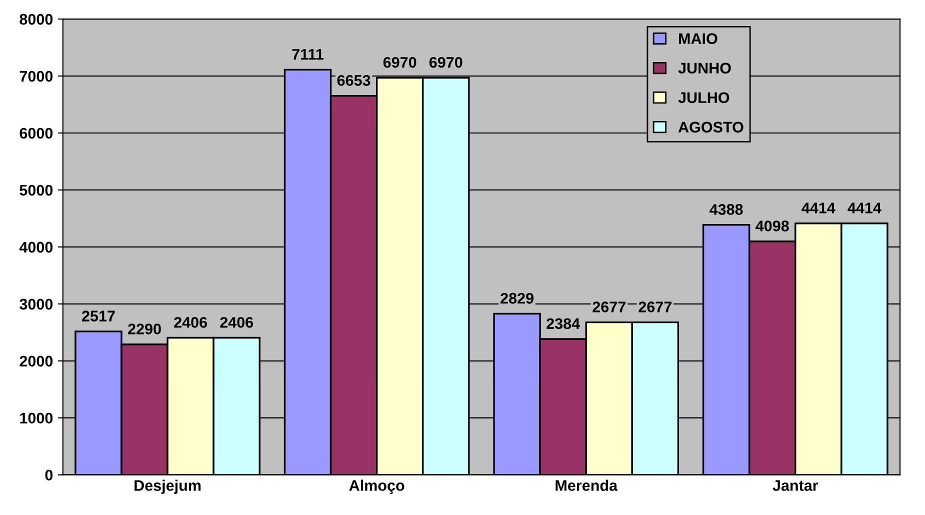 This screenshot has width=925, height=515. I want to click on x-tick-label: Jantar, so click(795, 485).